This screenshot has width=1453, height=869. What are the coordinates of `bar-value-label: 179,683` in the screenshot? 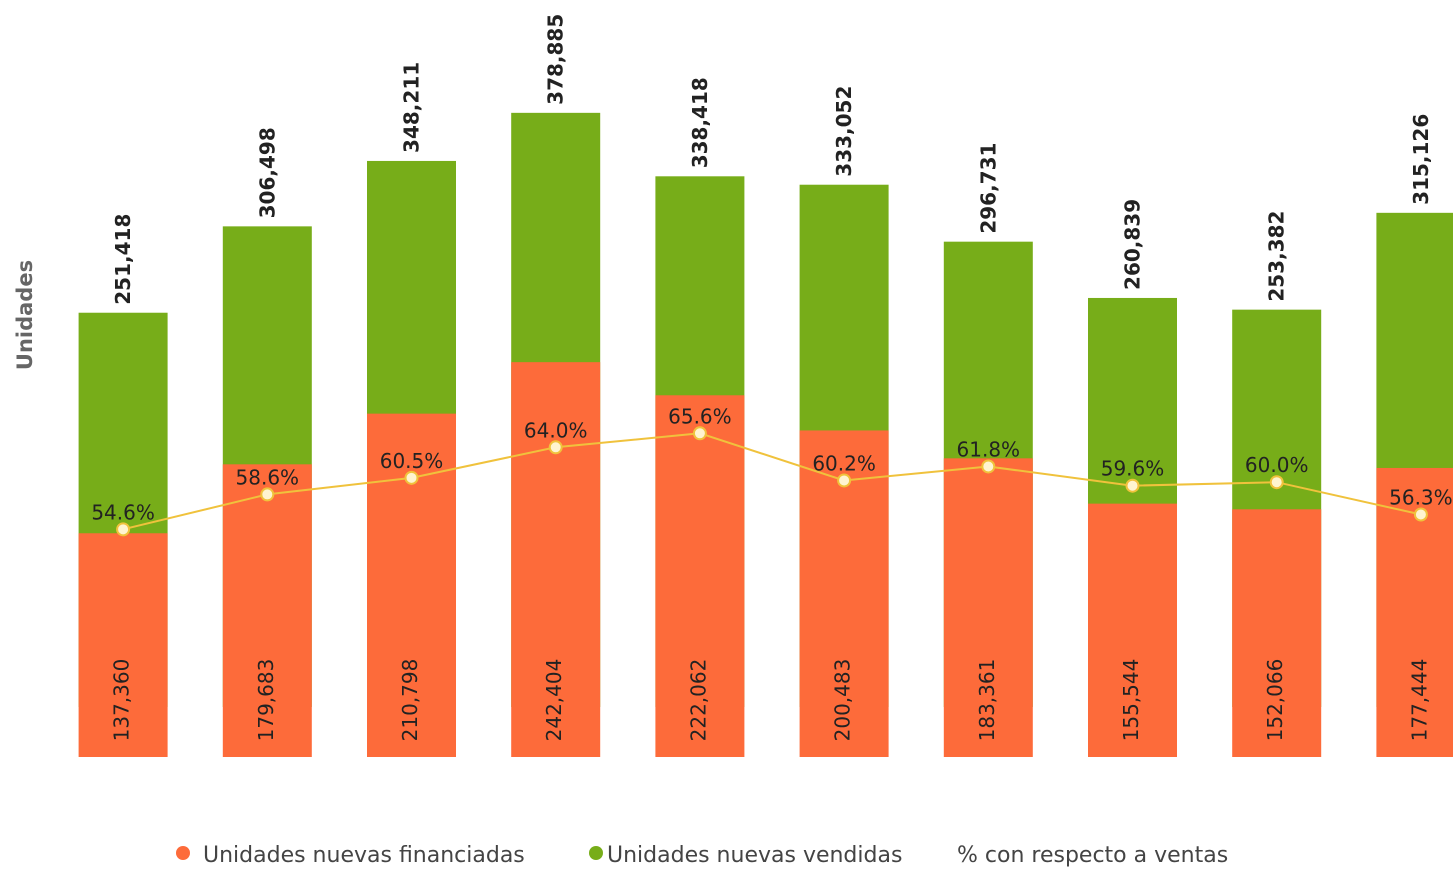 It's located at (266, 700).